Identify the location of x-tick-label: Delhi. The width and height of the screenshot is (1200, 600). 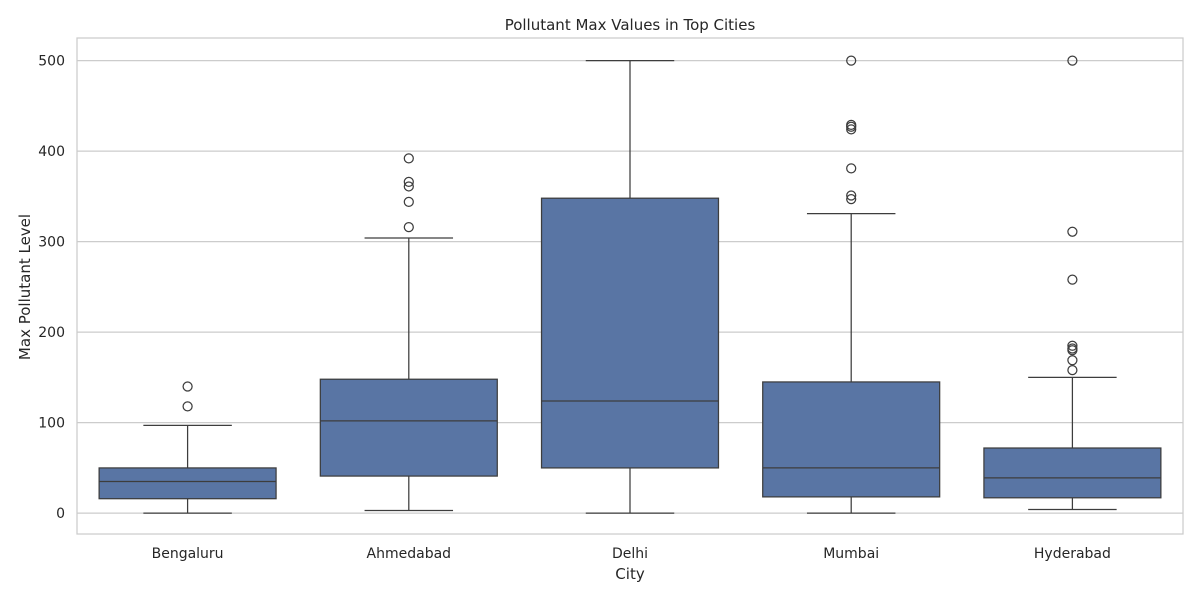
(630, 554).